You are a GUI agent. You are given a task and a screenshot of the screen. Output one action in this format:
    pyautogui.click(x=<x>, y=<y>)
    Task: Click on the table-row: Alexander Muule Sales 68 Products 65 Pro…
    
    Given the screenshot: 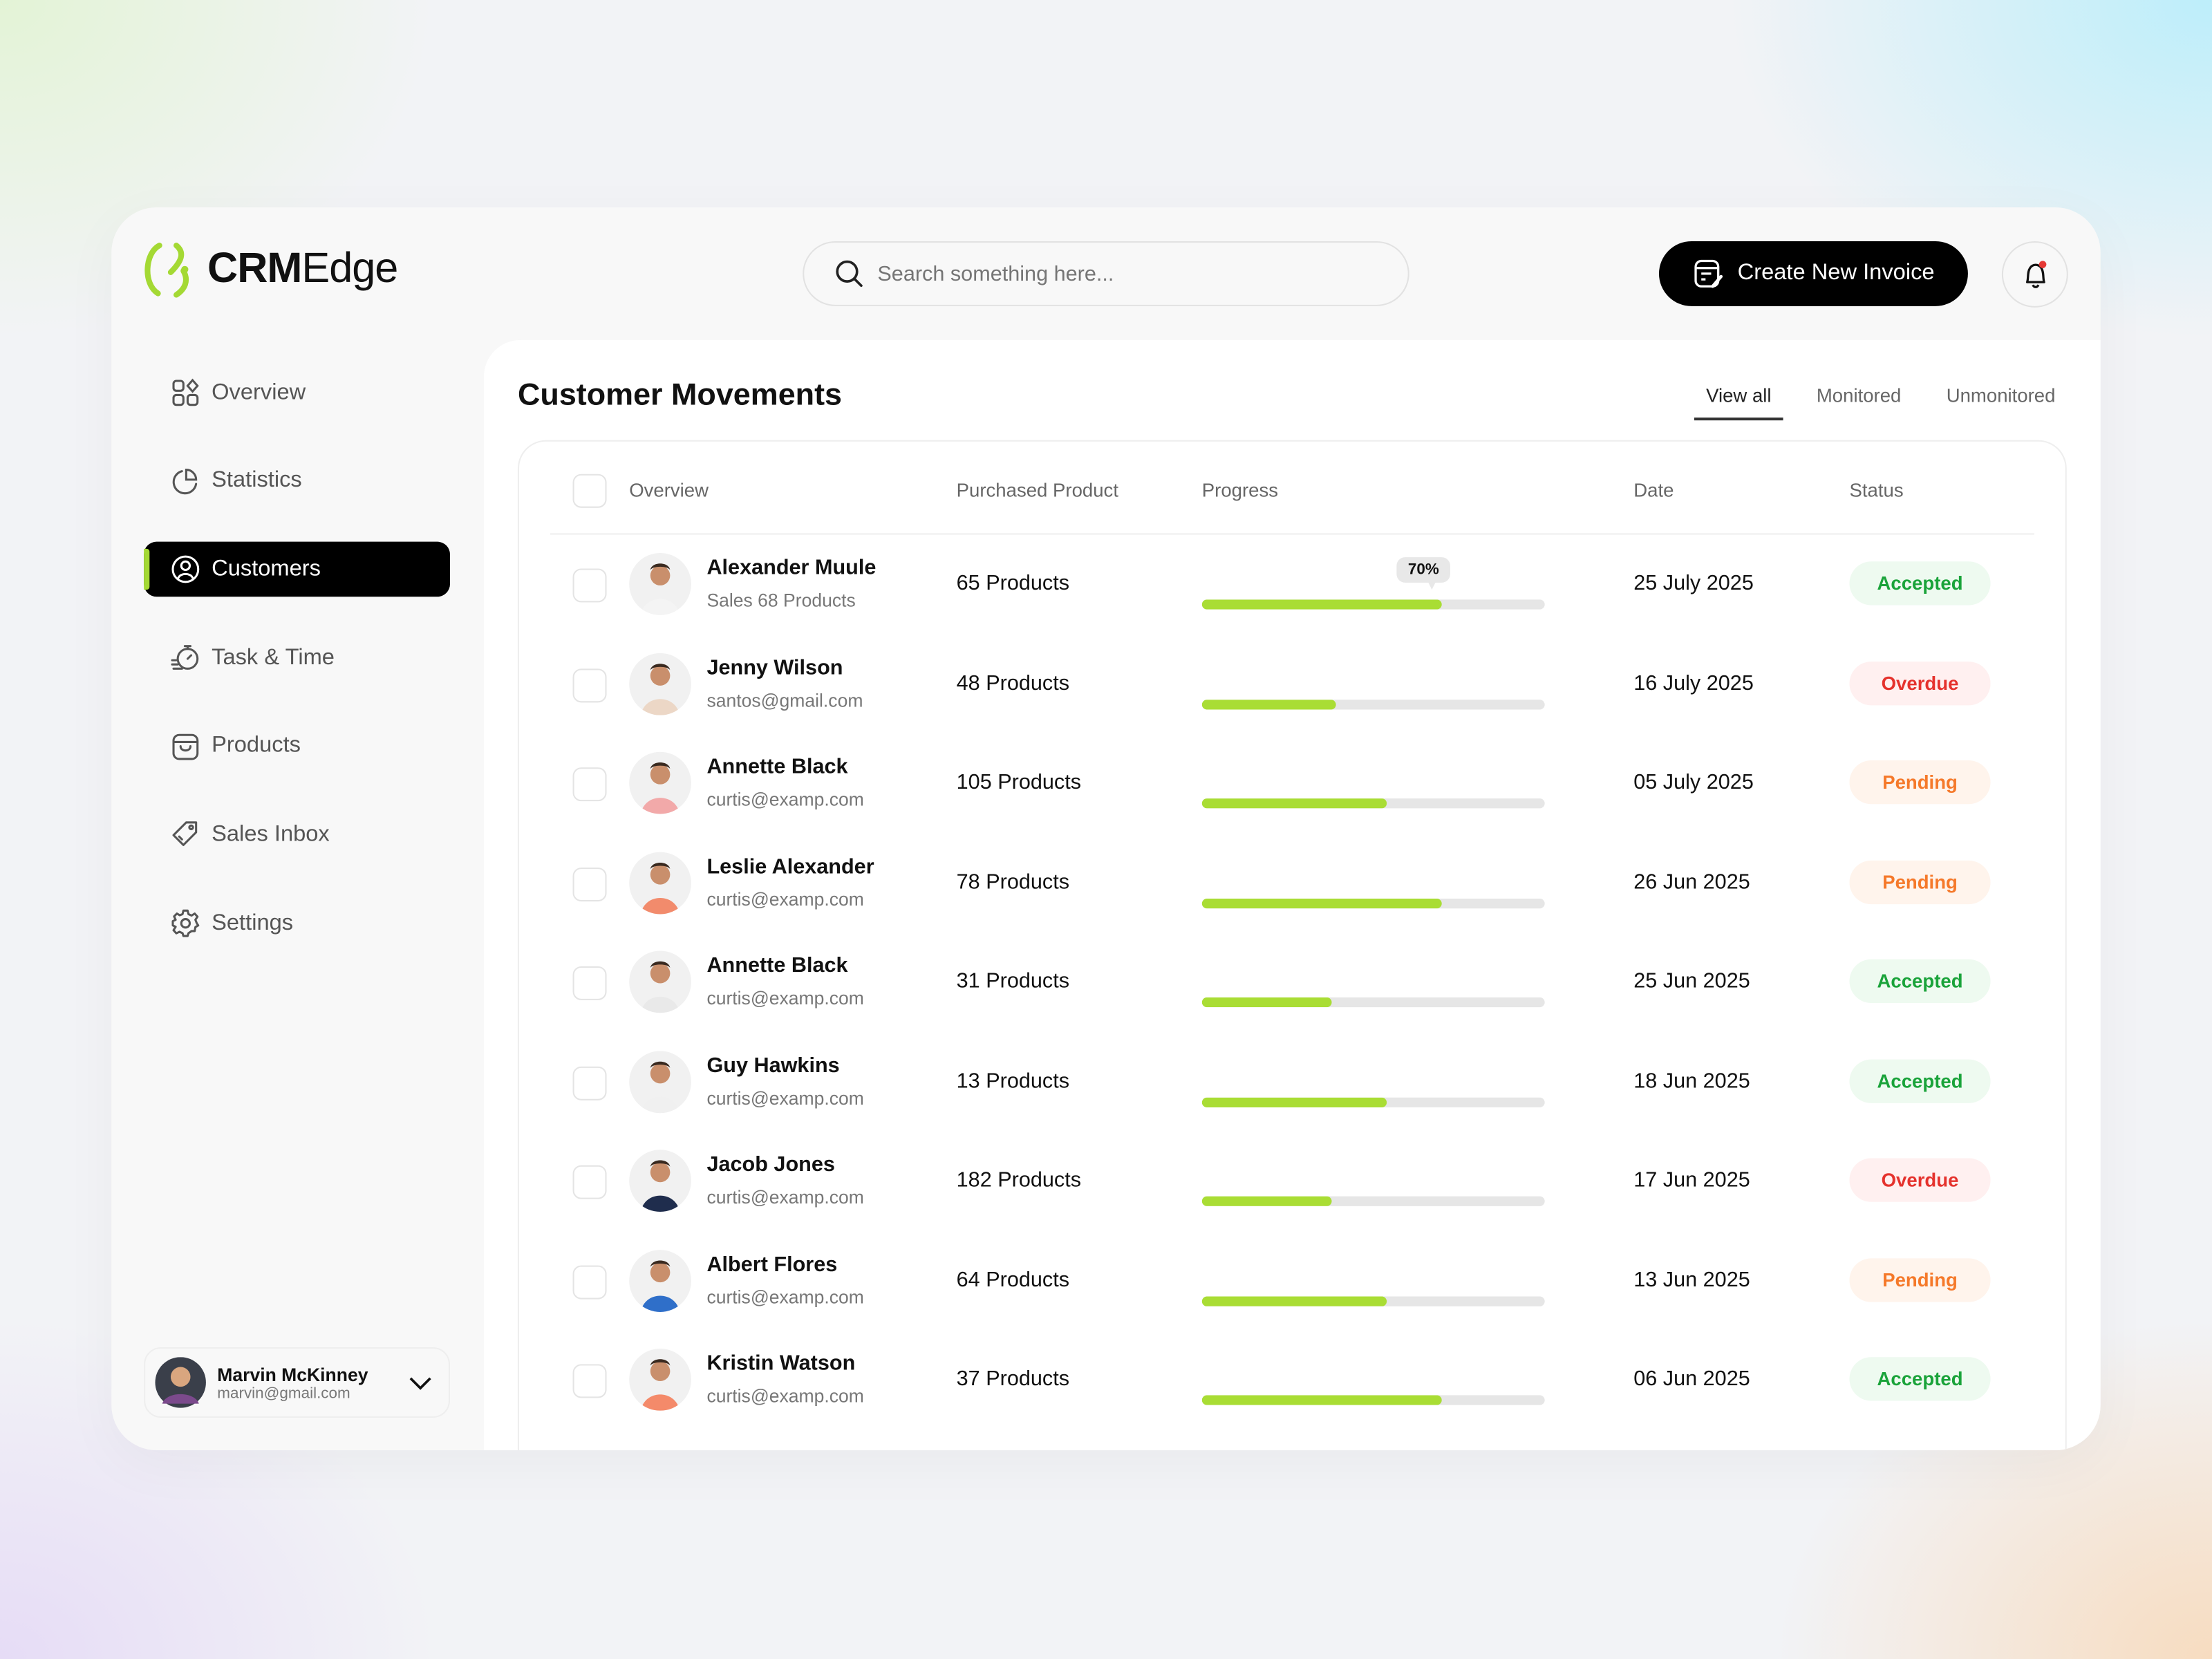 What is the action you would take?
    pyautogui.click(x=1292, y=584)
    